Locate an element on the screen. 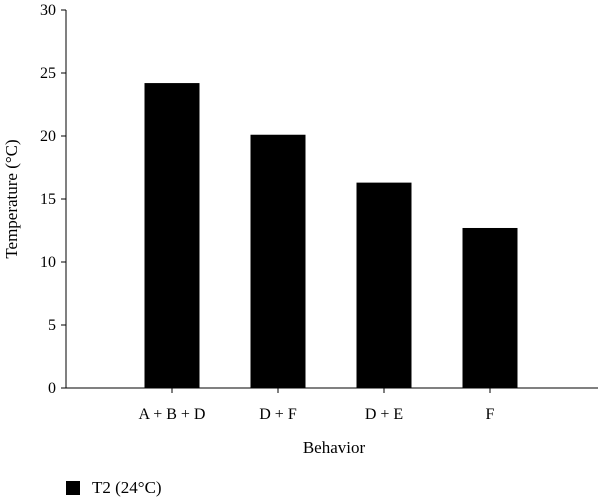  y-tick-label: 0 is located at coordinates (52, 388).